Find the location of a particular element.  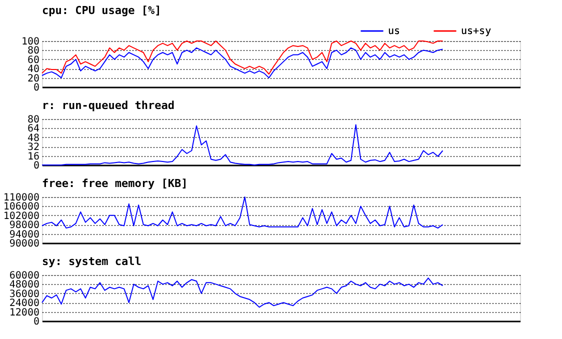

legend-label: us+sy is located at coordinates (476, 31).